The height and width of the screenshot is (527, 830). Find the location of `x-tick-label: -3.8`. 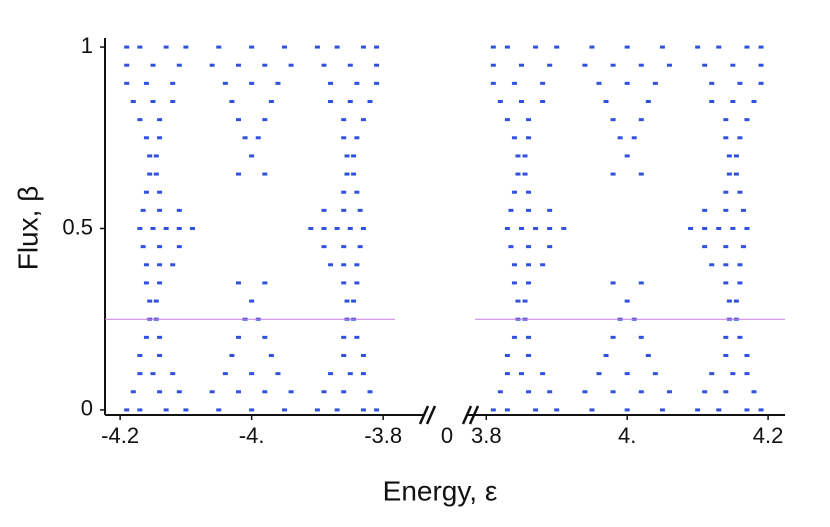

x-tick-label: -3.8 is located at coordinates (383, 435).